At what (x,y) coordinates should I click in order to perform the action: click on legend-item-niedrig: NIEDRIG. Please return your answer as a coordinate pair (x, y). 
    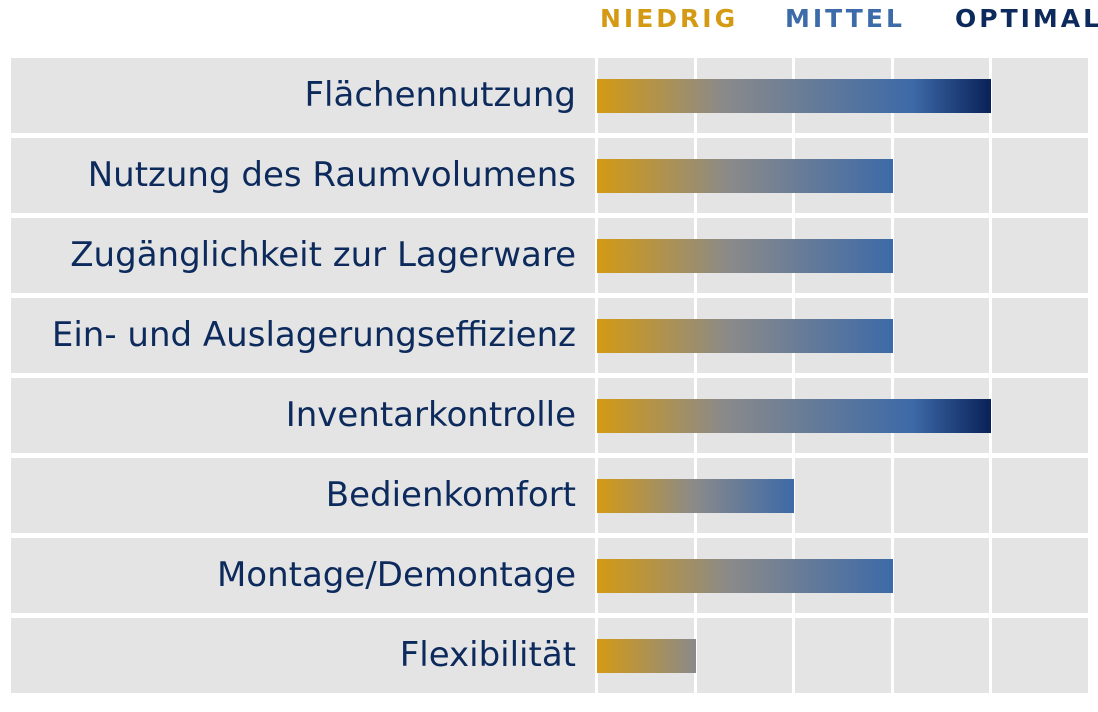
    Looking at the image, I should click on (669, 18).